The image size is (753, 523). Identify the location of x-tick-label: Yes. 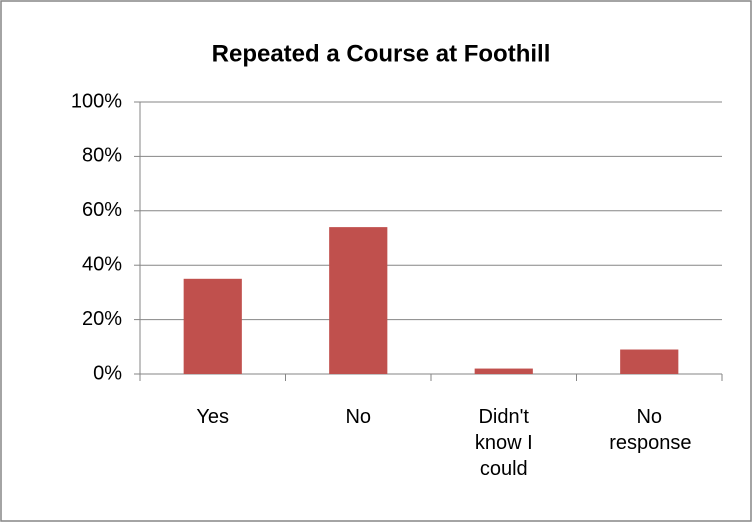
(213, 417).